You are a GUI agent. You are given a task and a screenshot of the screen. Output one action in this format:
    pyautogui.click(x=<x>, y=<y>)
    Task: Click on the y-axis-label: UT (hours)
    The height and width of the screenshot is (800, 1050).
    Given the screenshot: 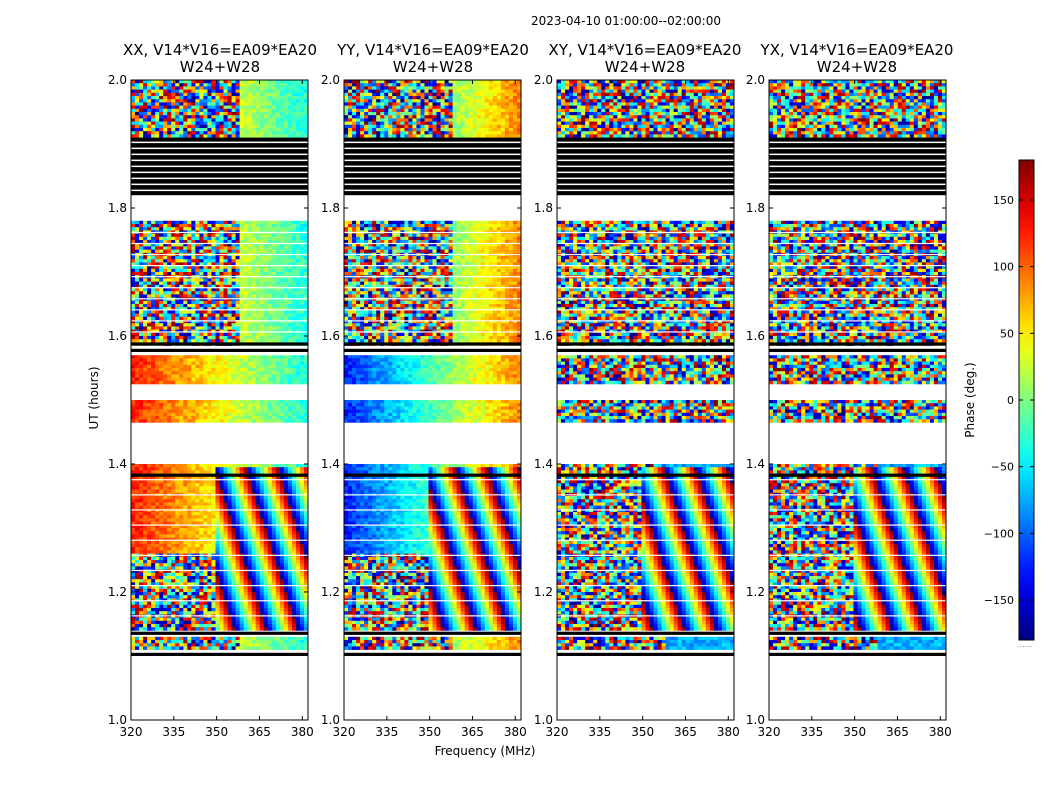 What is the action you would take?
    pyautogui.click(x=94, y=397)
    